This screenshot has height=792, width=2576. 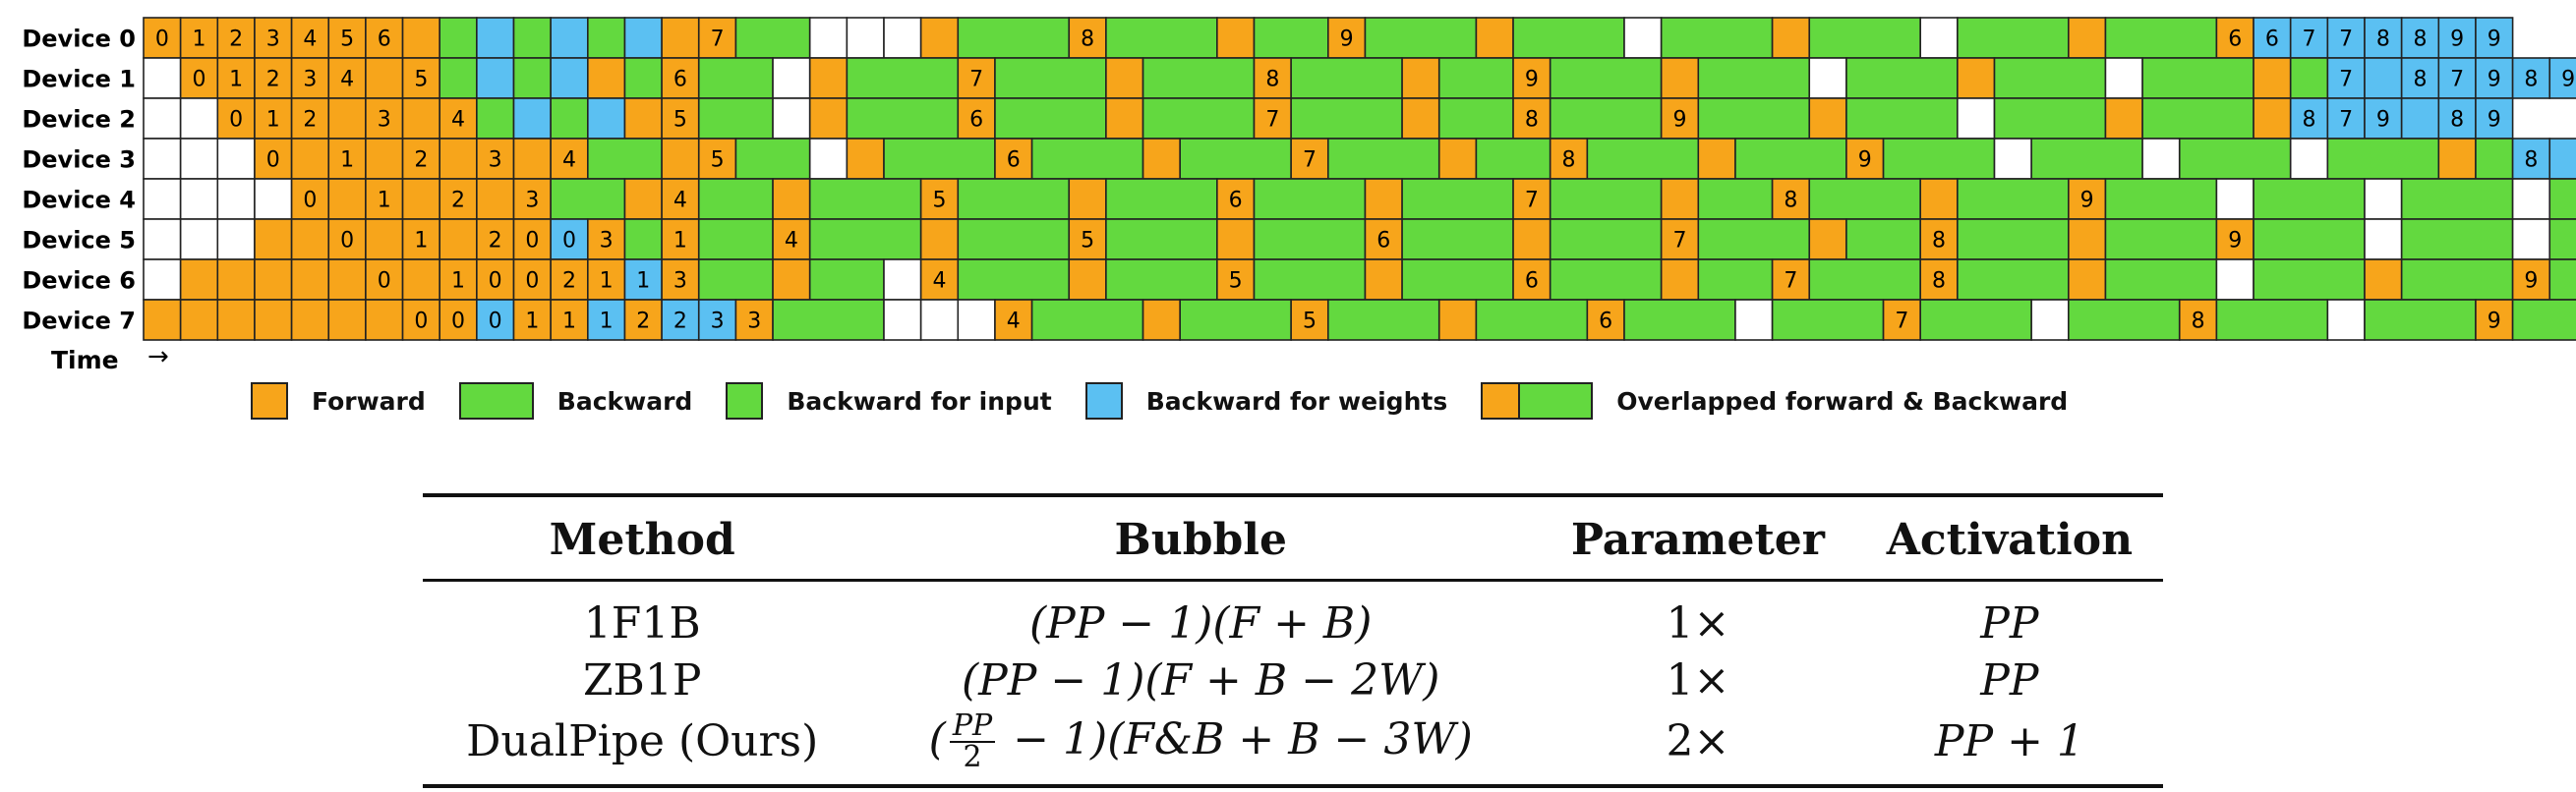 I want to click on backward-input-swatch-icon, so click(x=745, y=401).